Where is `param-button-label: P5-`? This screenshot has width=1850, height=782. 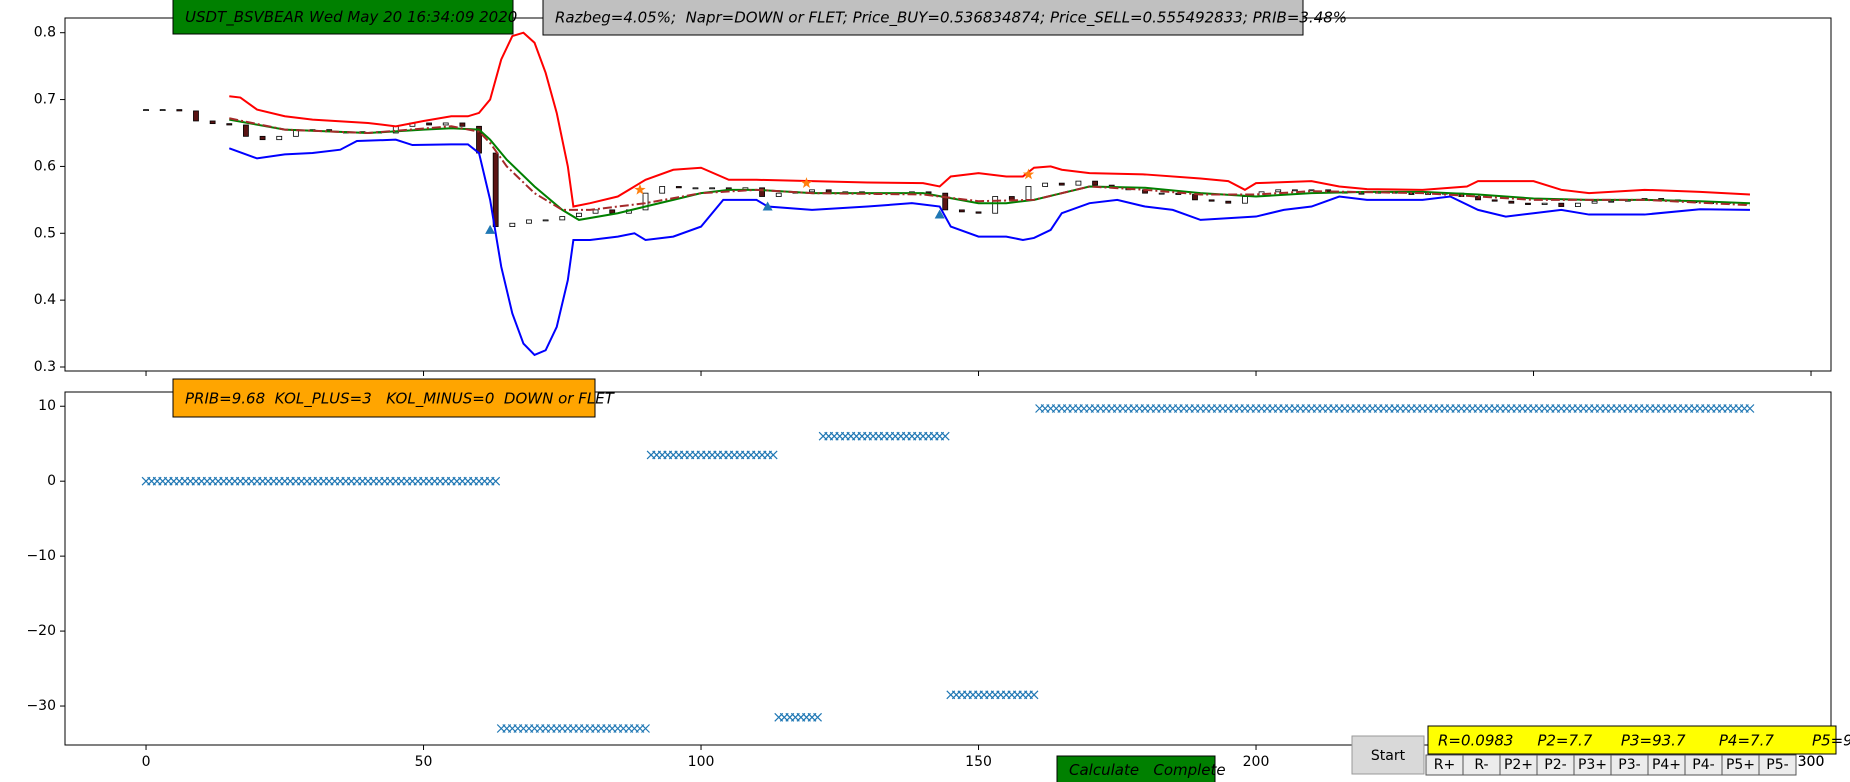
param-button-label: P5- is located at coordinates (1777, 765).